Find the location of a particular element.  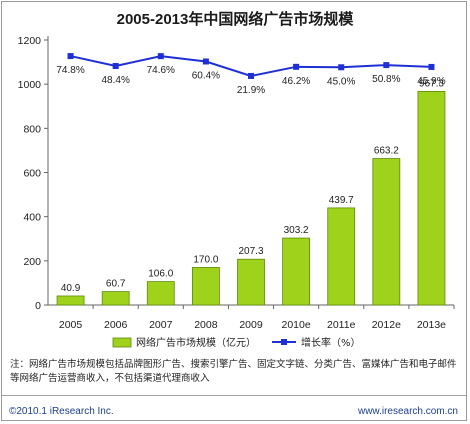

site-link: www.iresearch.com.cn is located at coordinates (407, 411).